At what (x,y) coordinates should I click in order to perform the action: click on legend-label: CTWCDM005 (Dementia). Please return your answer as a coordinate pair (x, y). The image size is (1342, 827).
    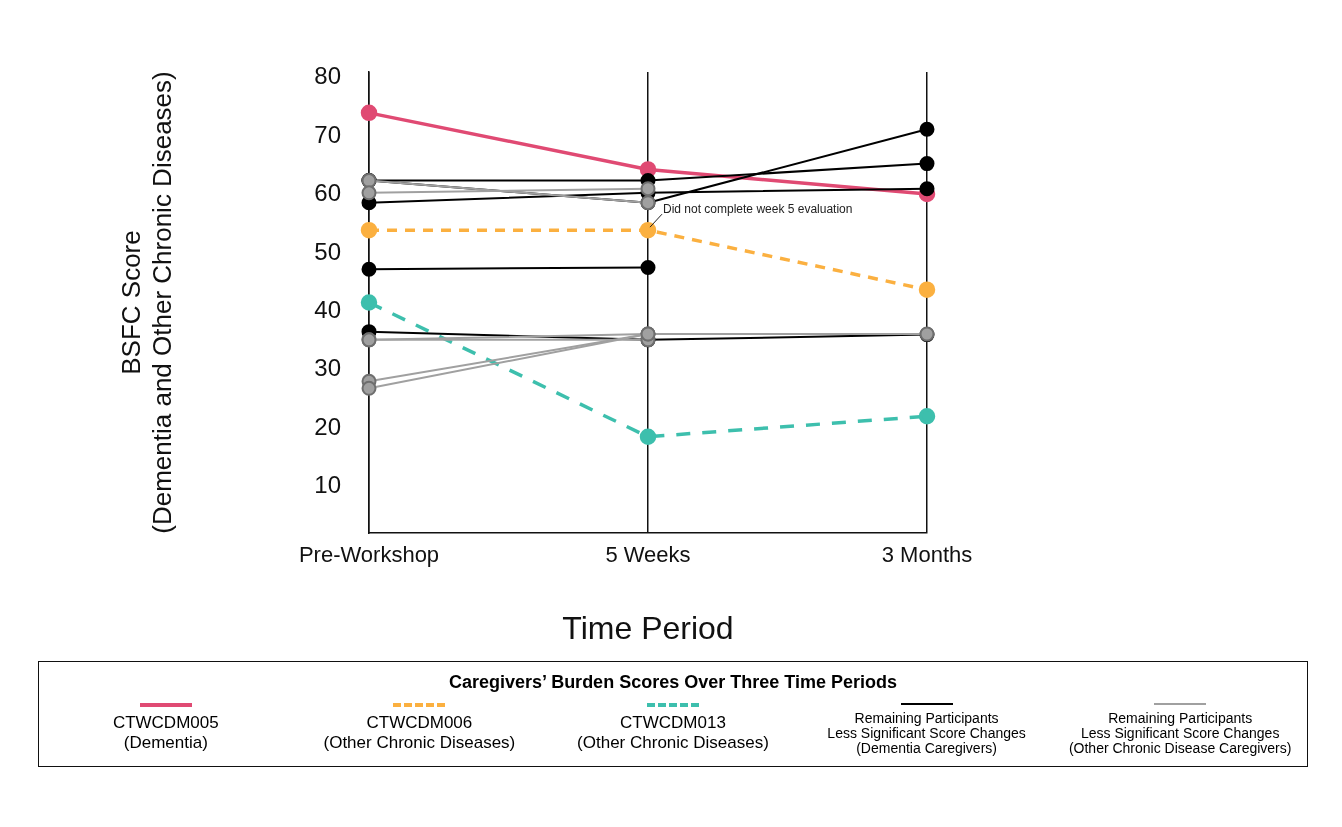
    Looking at the image, I should click on (165, 733).